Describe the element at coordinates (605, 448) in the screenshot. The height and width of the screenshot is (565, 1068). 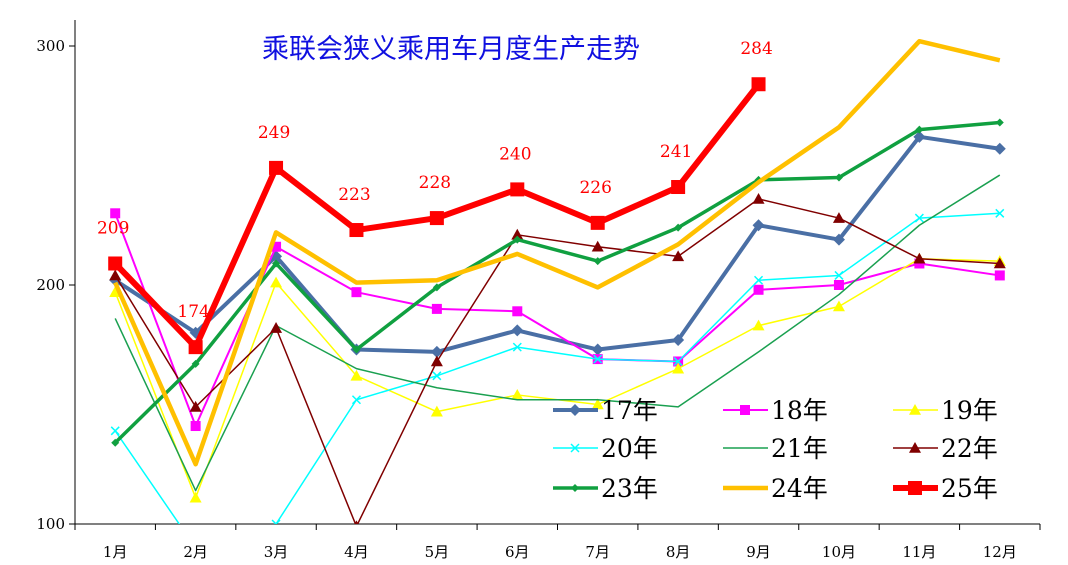
I see `legend-item-20年: 20年` at that location.